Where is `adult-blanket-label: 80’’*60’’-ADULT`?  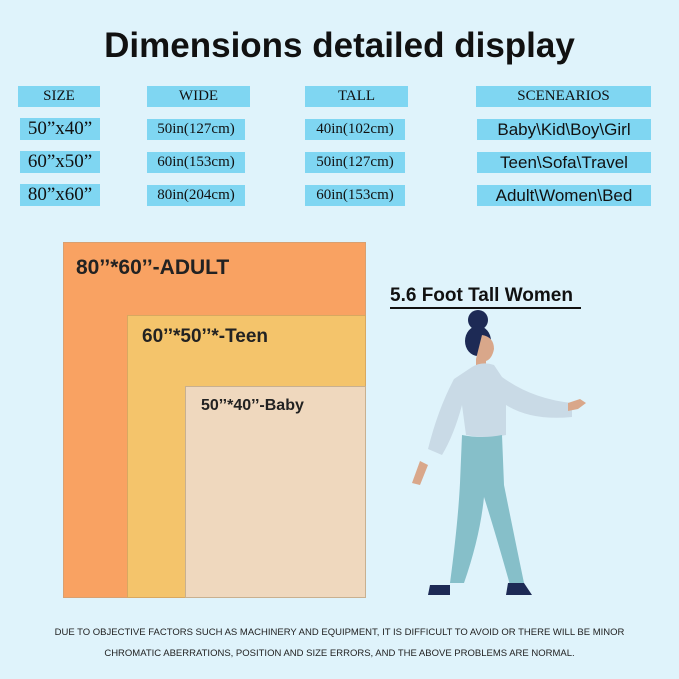
adult-blanket-label: 80’’*60’’-ADULT is located at coordinates (153, 267).